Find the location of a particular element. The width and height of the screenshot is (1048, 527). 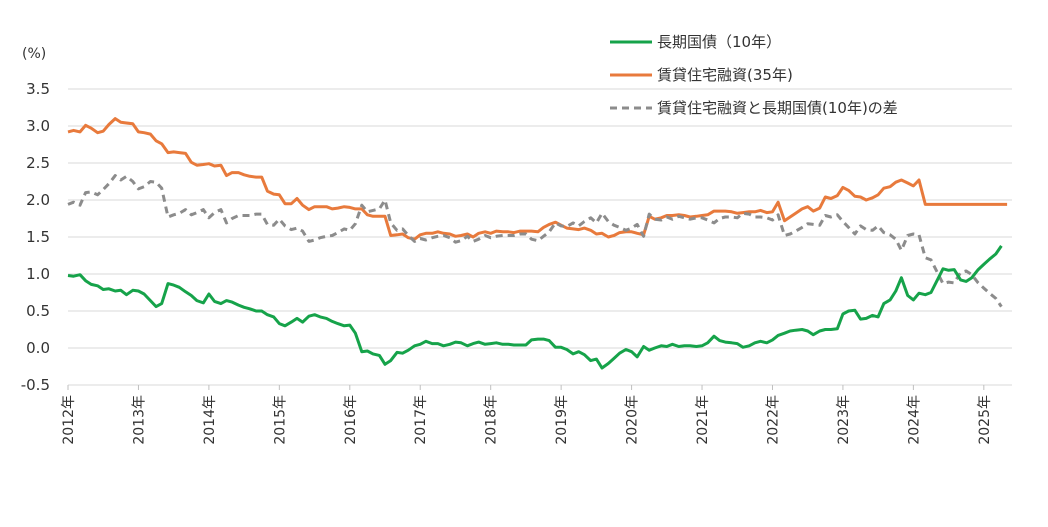

y-axis-unit-label: (%) is located at coordinates (34, 54).